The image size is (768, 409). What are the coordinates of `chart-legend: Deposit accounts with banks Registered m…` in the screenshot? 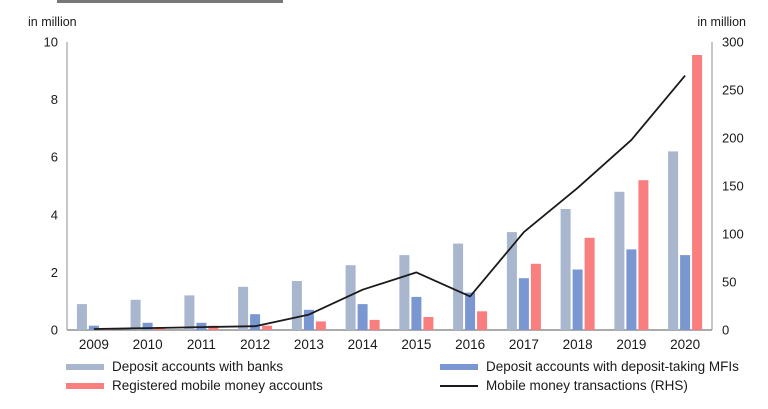 It's located at (384, 379).